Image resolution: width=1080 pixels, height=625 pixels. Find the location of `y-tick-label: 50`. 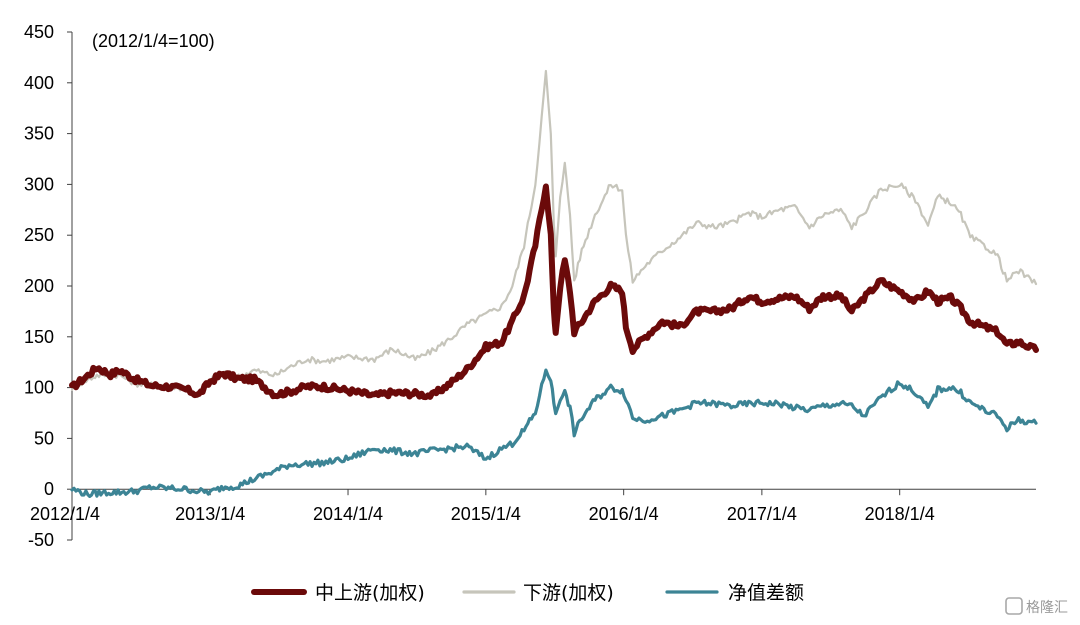

y-tick-label: 50 is located at coordinates (44, 438).